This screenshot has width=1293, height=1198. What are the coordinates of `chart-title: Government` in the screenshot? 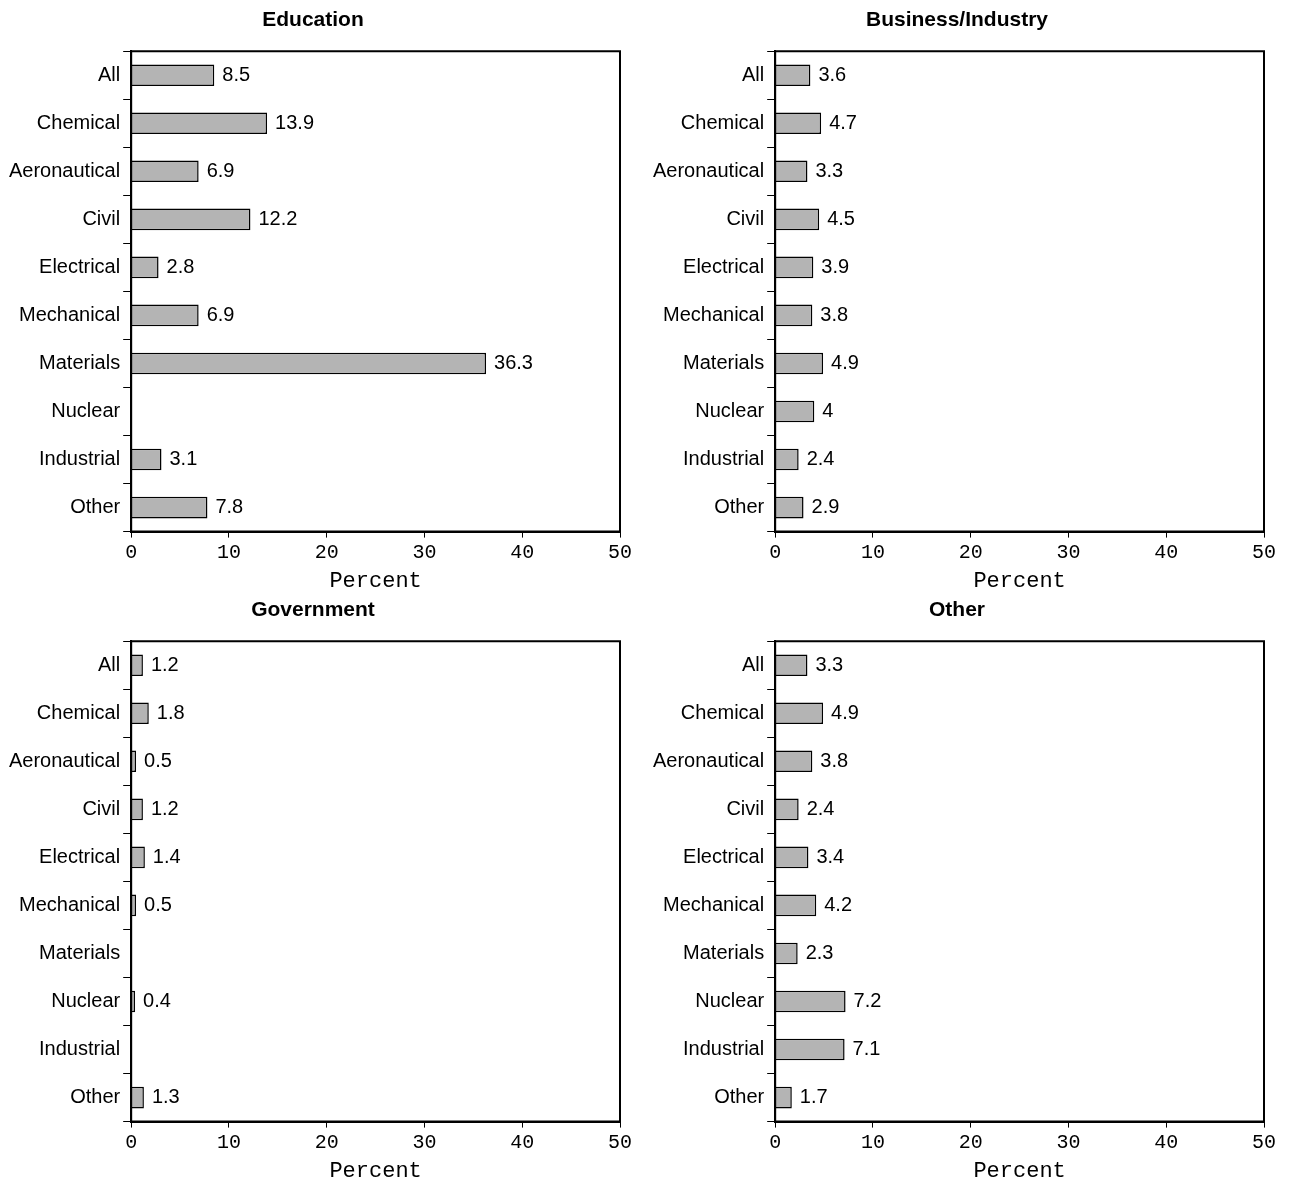 It's located at (313, 609).